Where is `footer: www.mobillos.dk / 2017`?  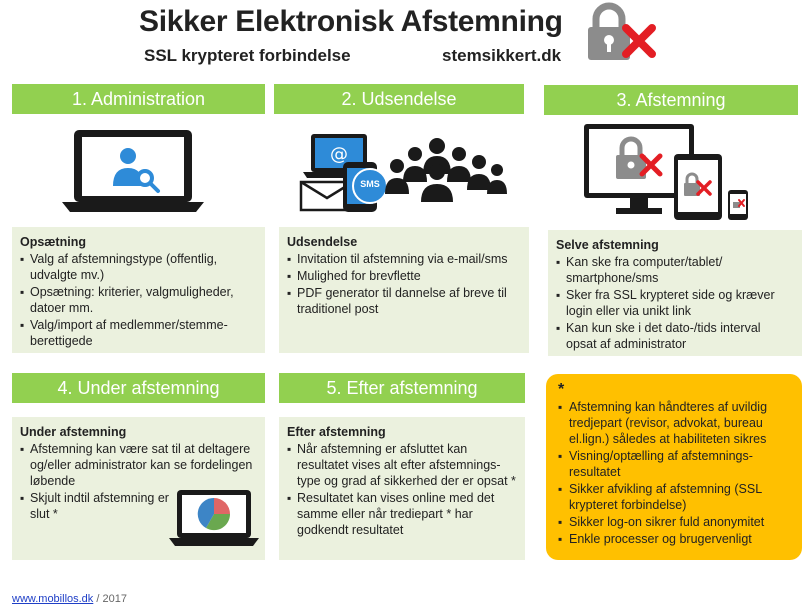
footer: www.mobillos.dk / 2017 is located at coordinates (69, 599).